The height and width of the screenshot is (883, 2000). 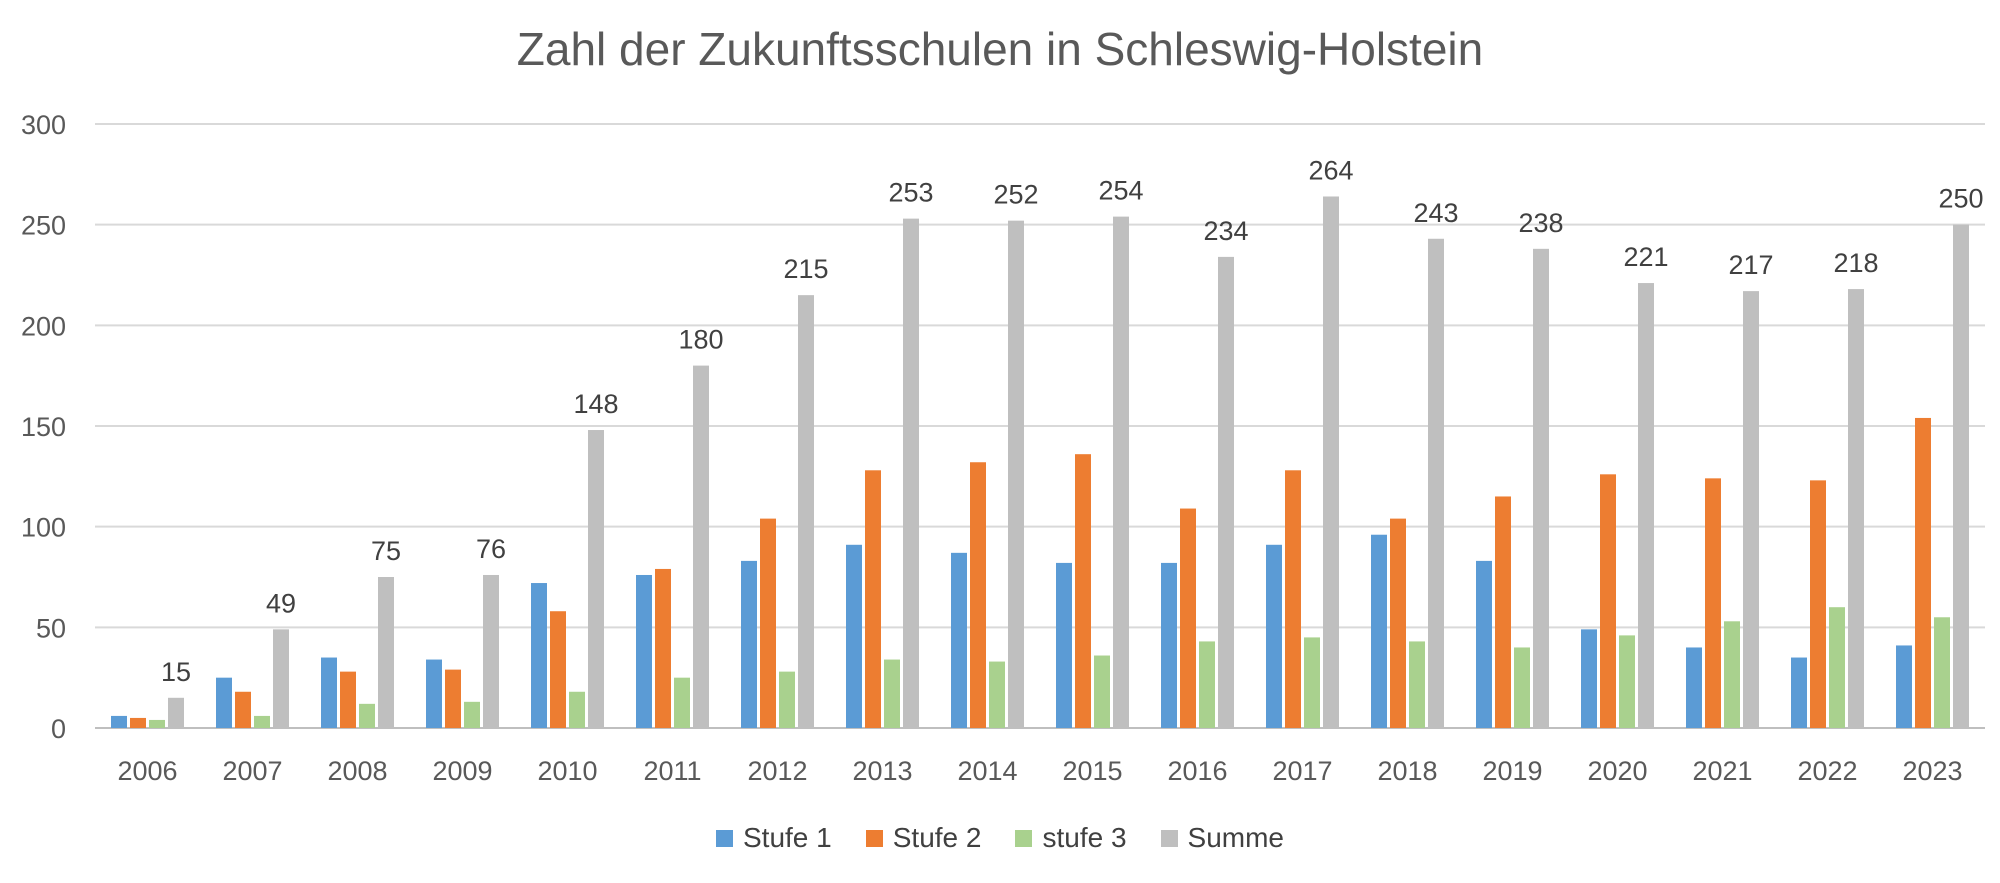 What do you see at coordinates (329, 692) in the screenshot?
I see `bar-stufe-1-2008` at bounding box center [329, 692].